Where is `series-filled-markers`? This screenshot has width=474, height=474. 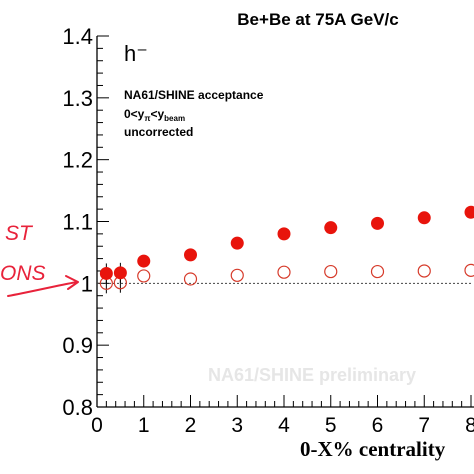
series-filled-markers is located at coordinates (286, 244).